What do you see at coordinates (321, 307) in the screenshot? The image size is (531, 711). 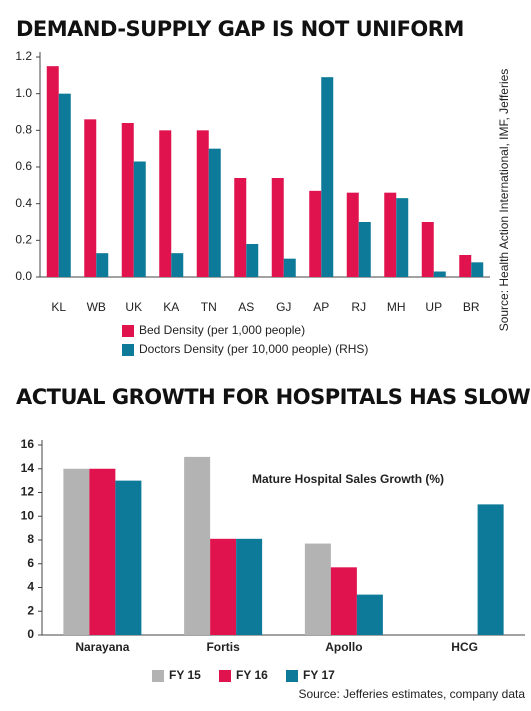 I see `x-tick-label: AP` at bounding box center [321, 307].